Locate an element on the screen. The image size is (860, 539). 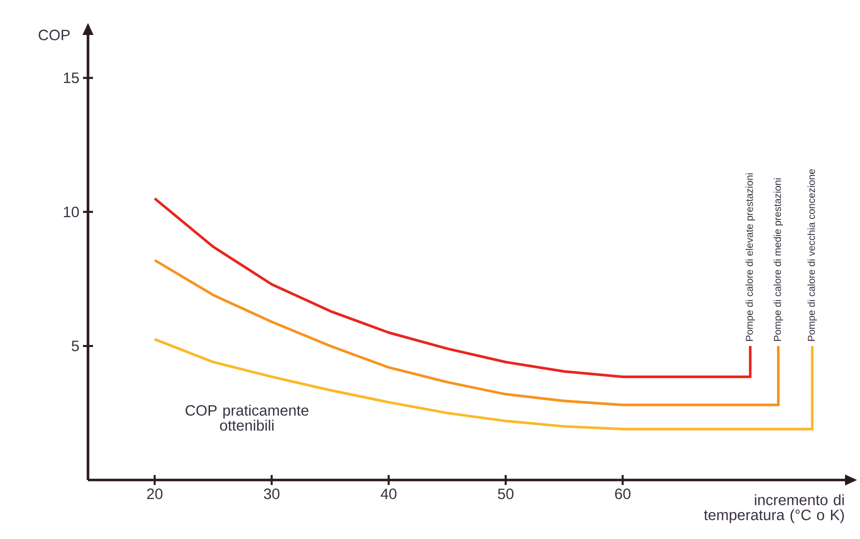
text: Pompe di calore di vecchia concezione is located at coordinates (812, 255).